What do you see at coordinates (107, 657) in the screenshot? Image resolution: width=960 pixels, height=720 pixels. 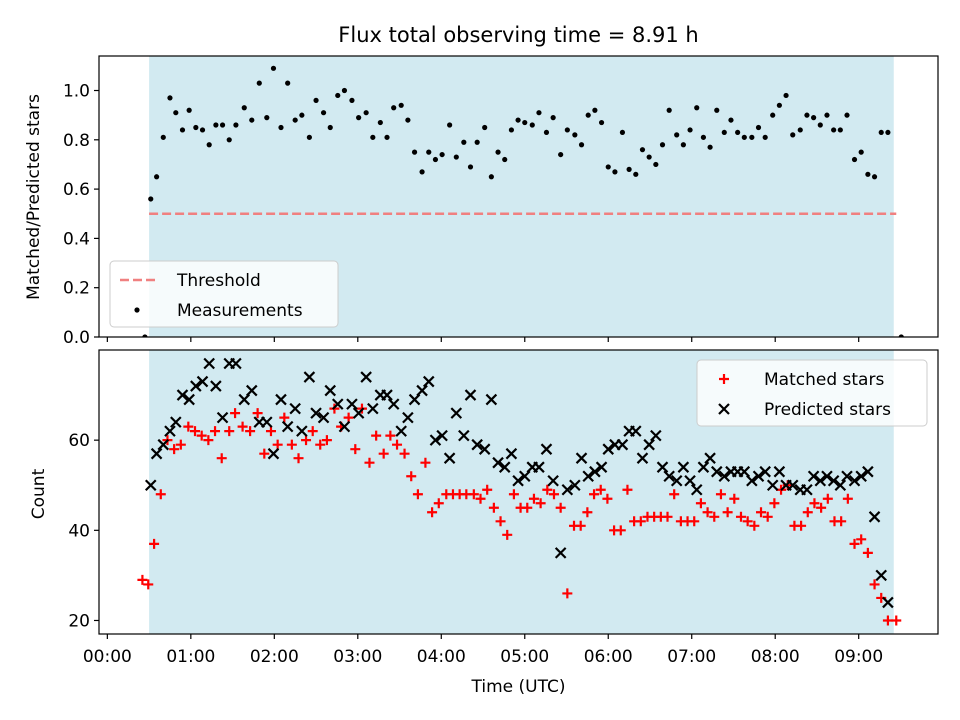 I see `x-tick-label: 00:00` at bounding box center [107, 657].